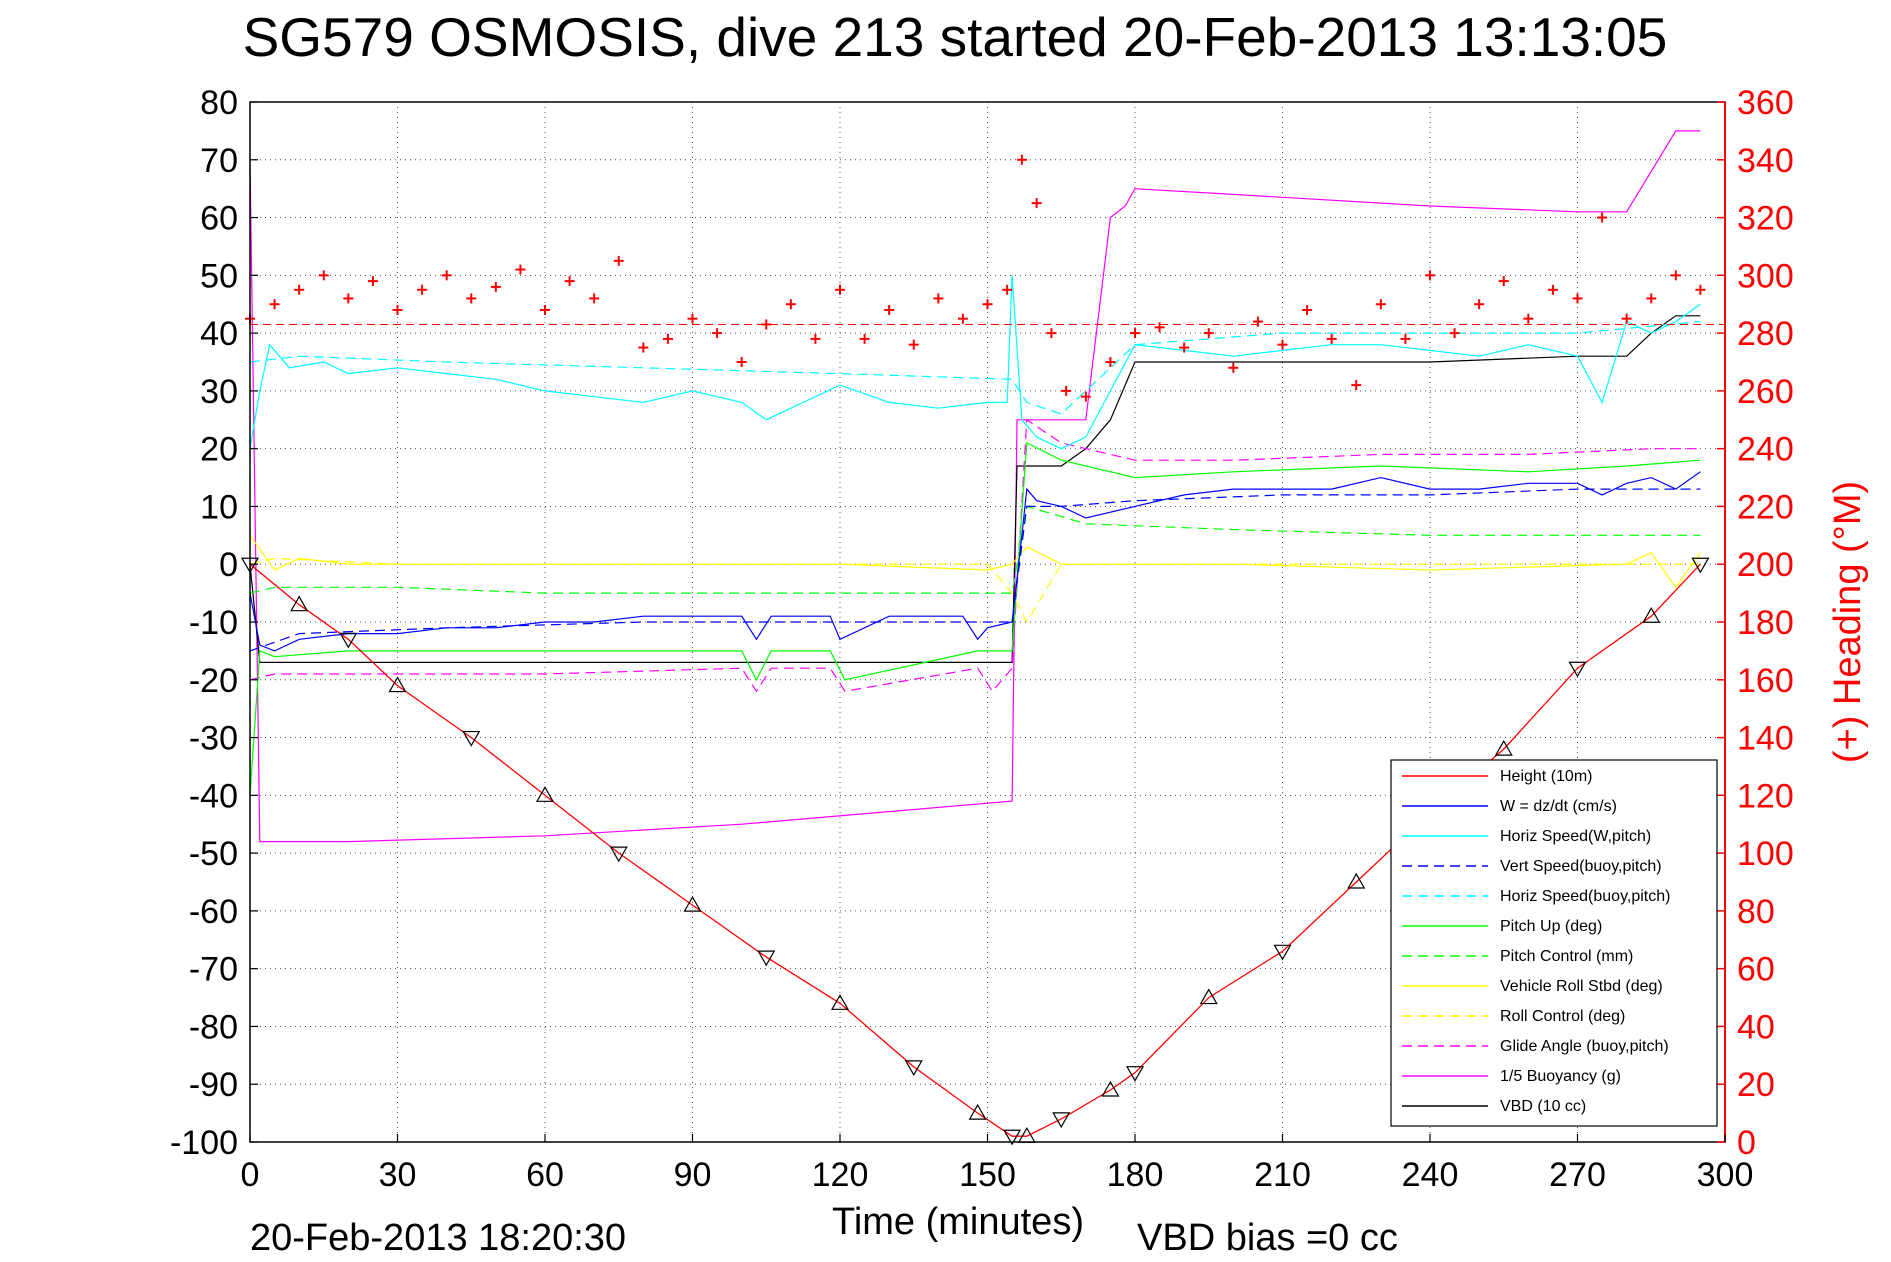  Describe the element at coordinates (438, 1238) in the screenshot. I see `footer-timestamp: 20-Feb-2013 18:20:30` at that location.